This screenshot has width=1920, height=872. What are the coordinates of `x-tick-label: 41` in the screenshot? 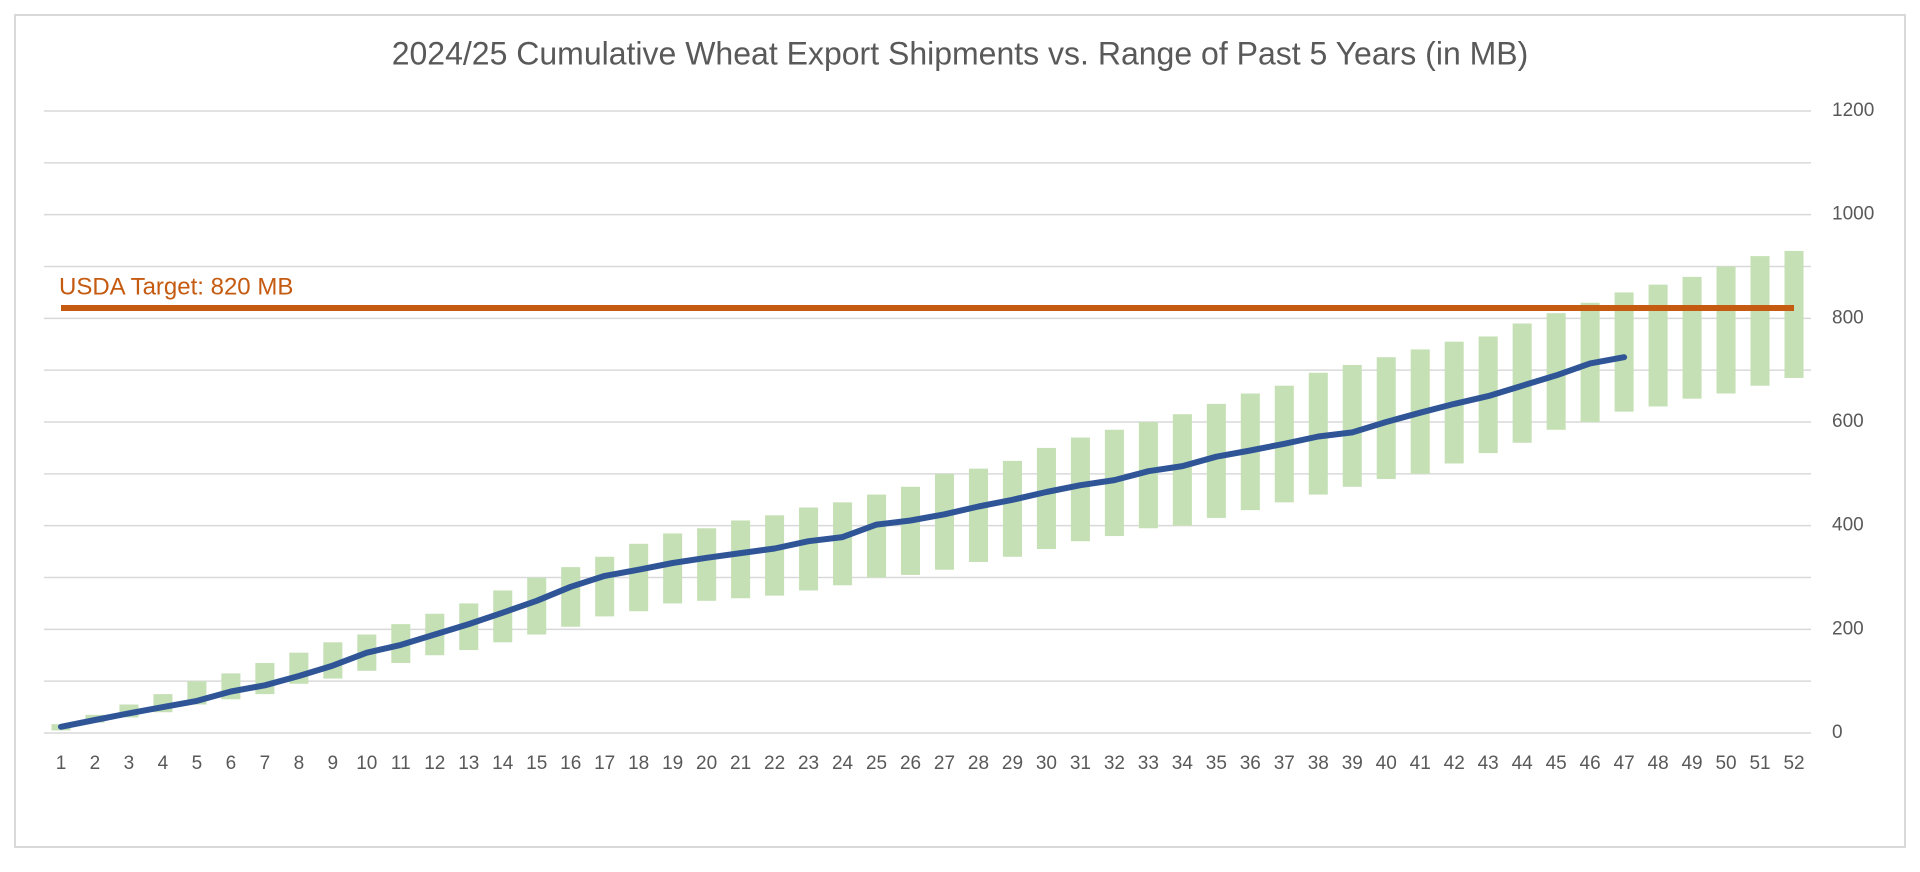 It's located at (1420, 763).